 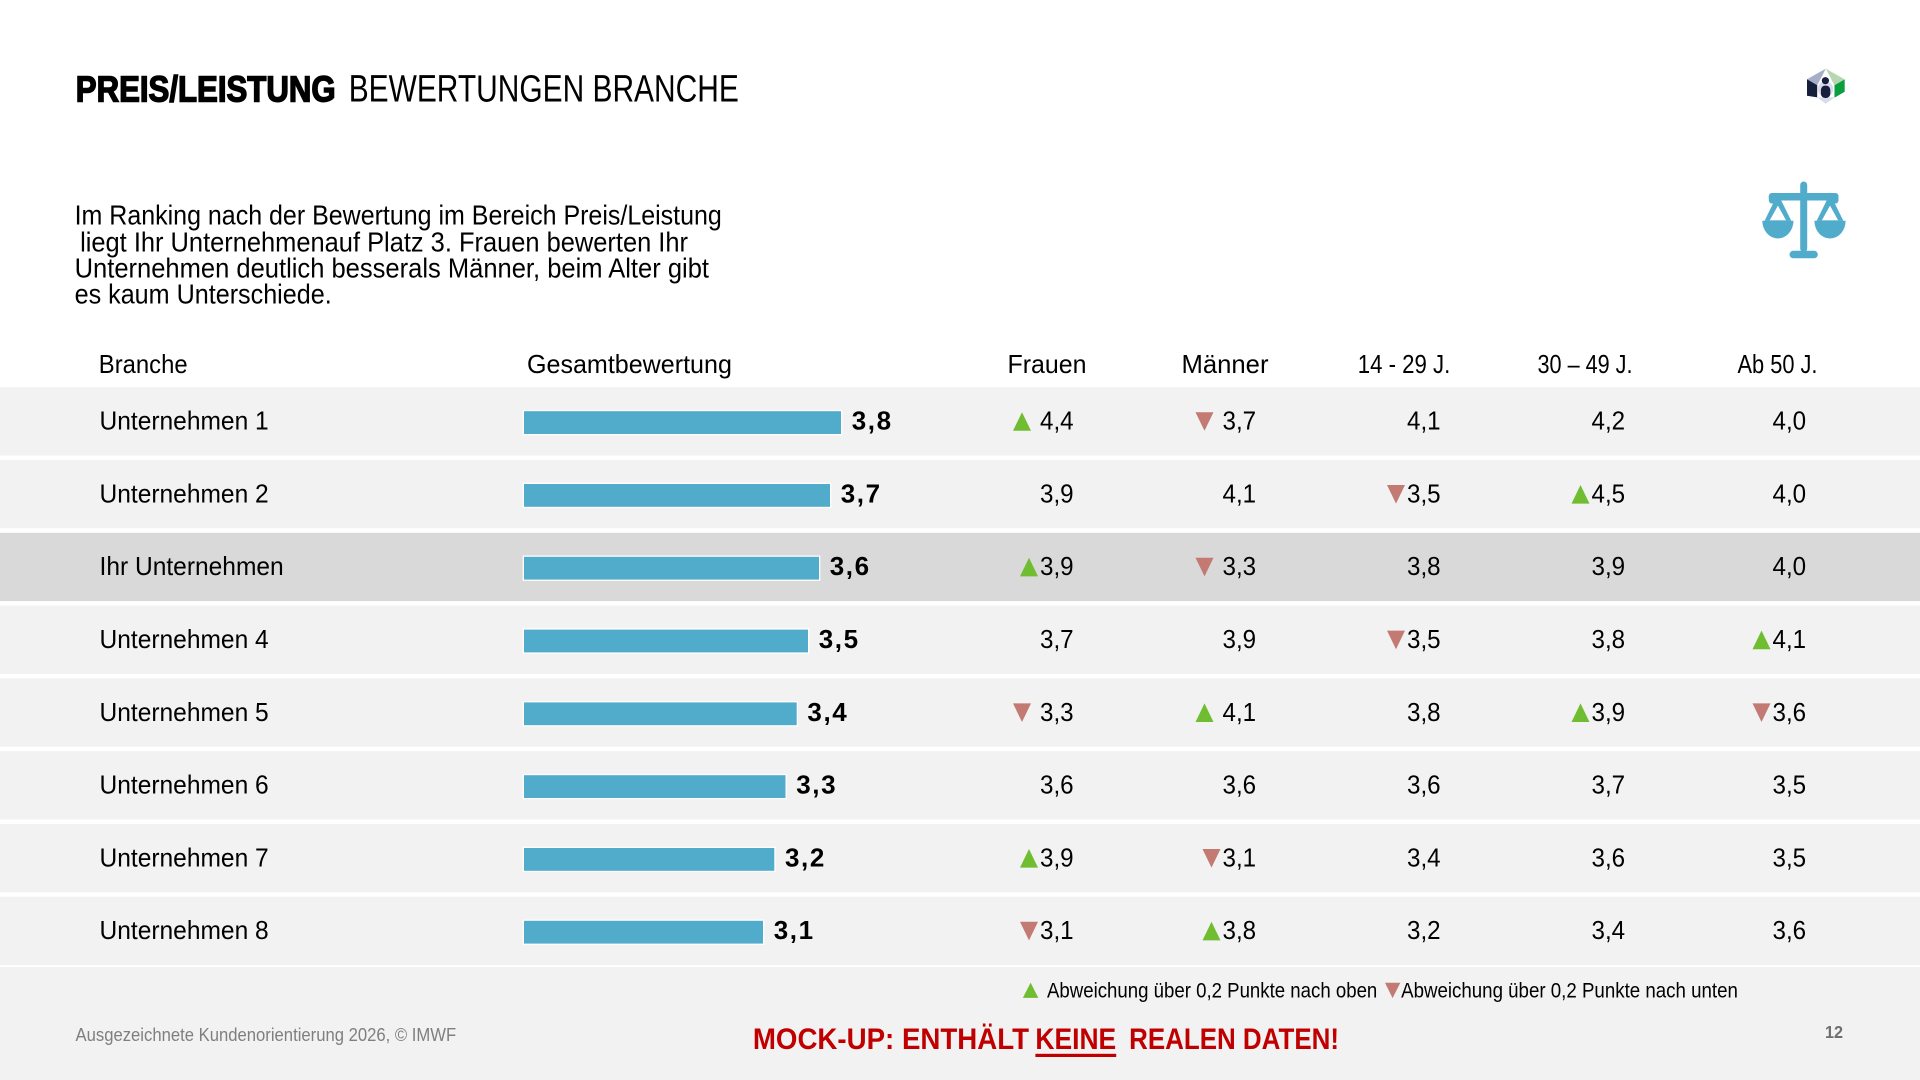 What do you see at coordinates (192, 566) in the screenshot?
I see `svg-text: Ihr Unternehmen` at bounding box center [192, 566].